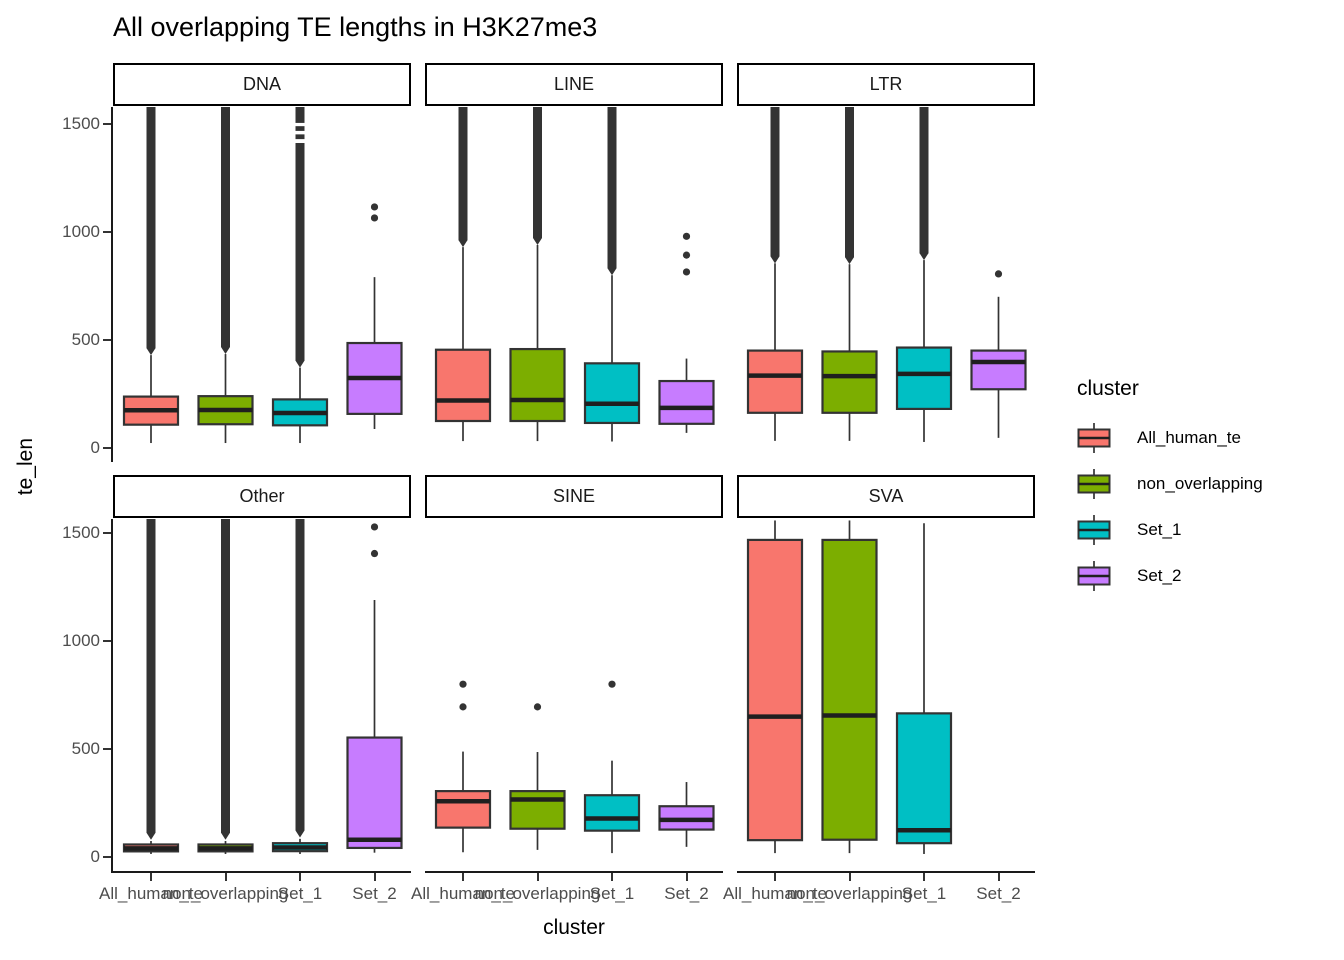  What do you see at coordinates (25, 467) in the screenshot?
I see `y-axis-title: te_len` at bounding box center [25, 467].